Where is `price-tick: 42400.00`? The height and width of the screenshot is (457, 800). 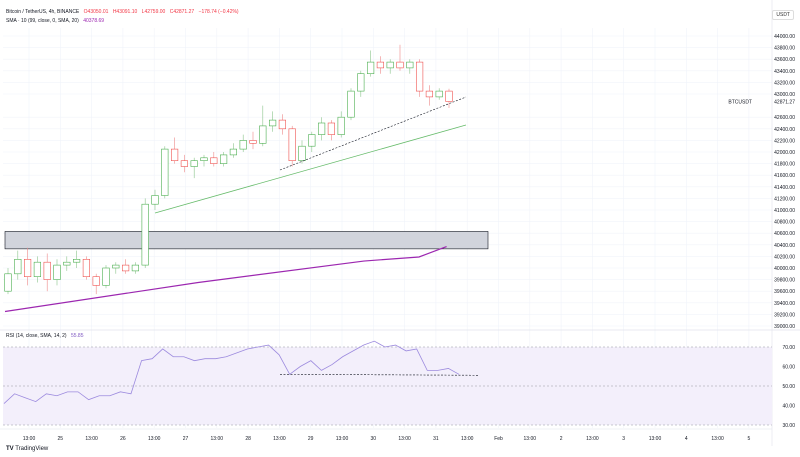
price-tick: 42400.00 is located at coordinates (784, 130).